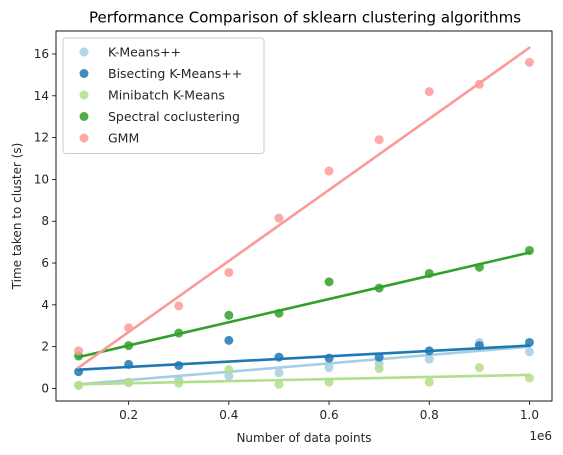 Image resolution: width=563 pixels, height=455 pixels. What do you see at coordinates (175, 73) in the screenshot?
I see `legend-label-bisecting-k-means: Bisecting K-Means++` at bounding box center [175, 73].